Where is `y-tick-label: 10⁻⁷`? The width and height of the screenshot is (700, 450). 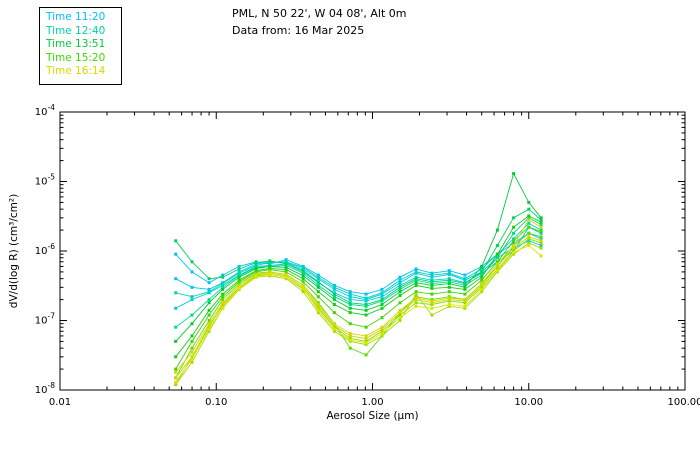 y-tick-label: 10⁻⁷ is located at coordinates (45, 319).